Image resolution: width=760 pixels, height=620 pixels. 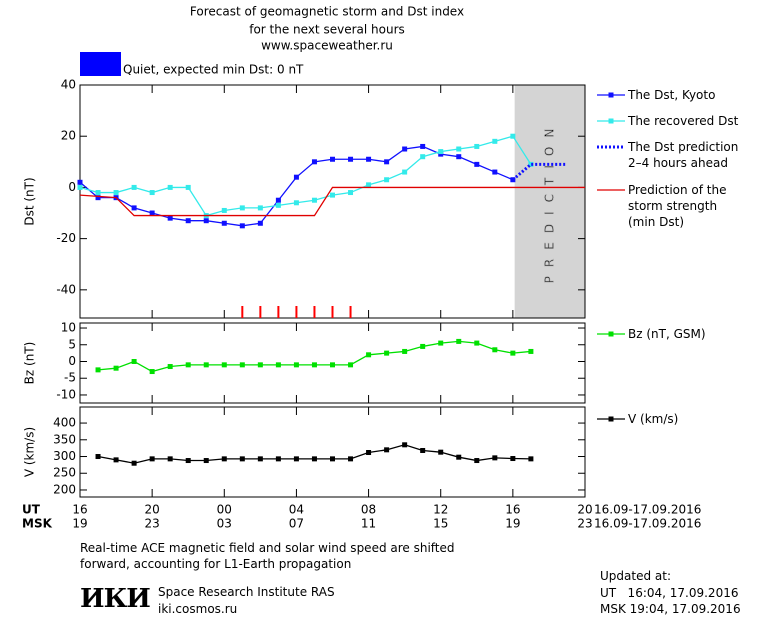 What do you see at coordinates (30, 201) in the screenshot?
I see `y-axis-title: Dst (nT)` at bounding box center [30, 201].